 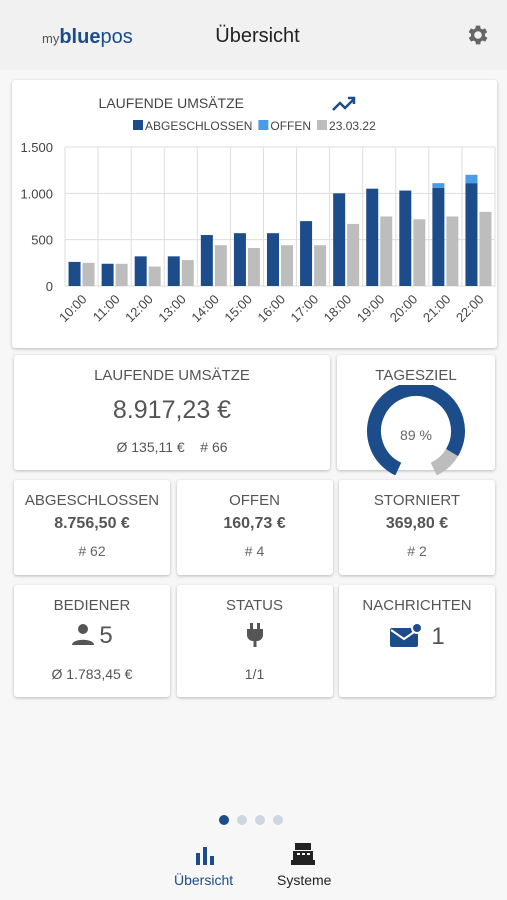 I want to click on gauge-label: 89 %, so click(x=416, y=435).